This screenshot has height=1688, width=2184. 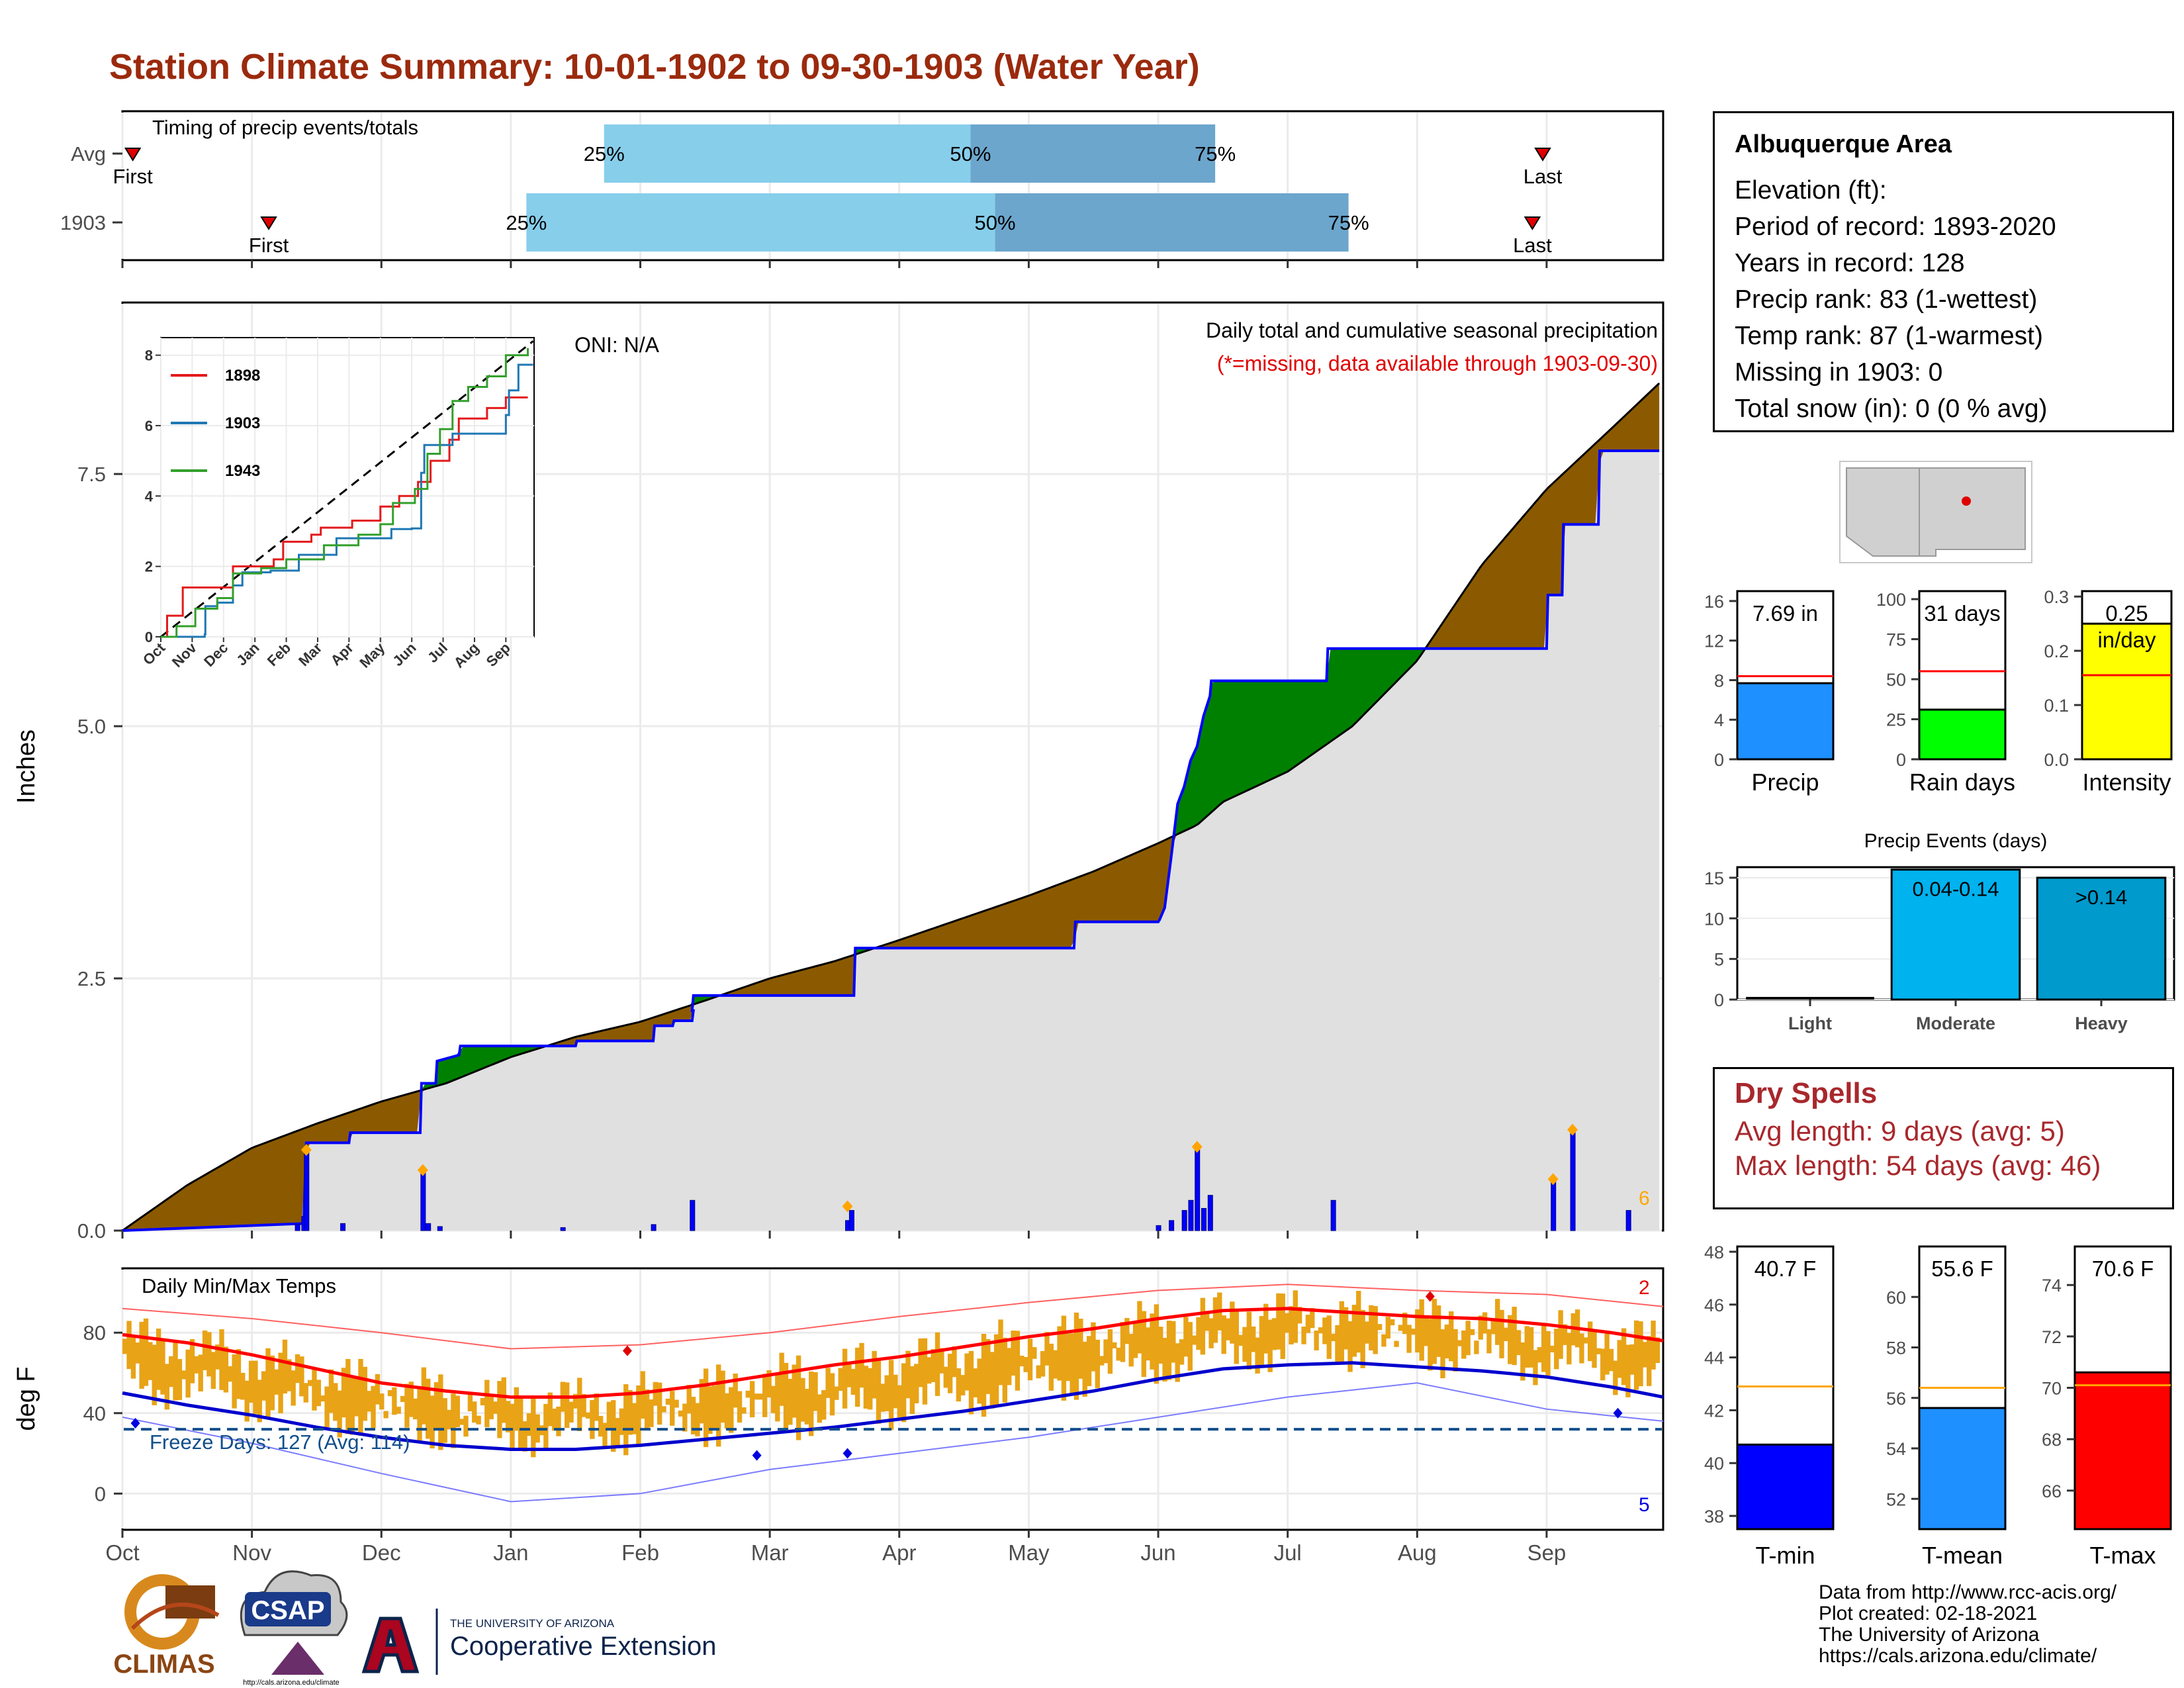 What do you see at coordinates (1955, 934) in the screenshot?
I see `events-bar-moderate` at bounding box center [1955, 934].